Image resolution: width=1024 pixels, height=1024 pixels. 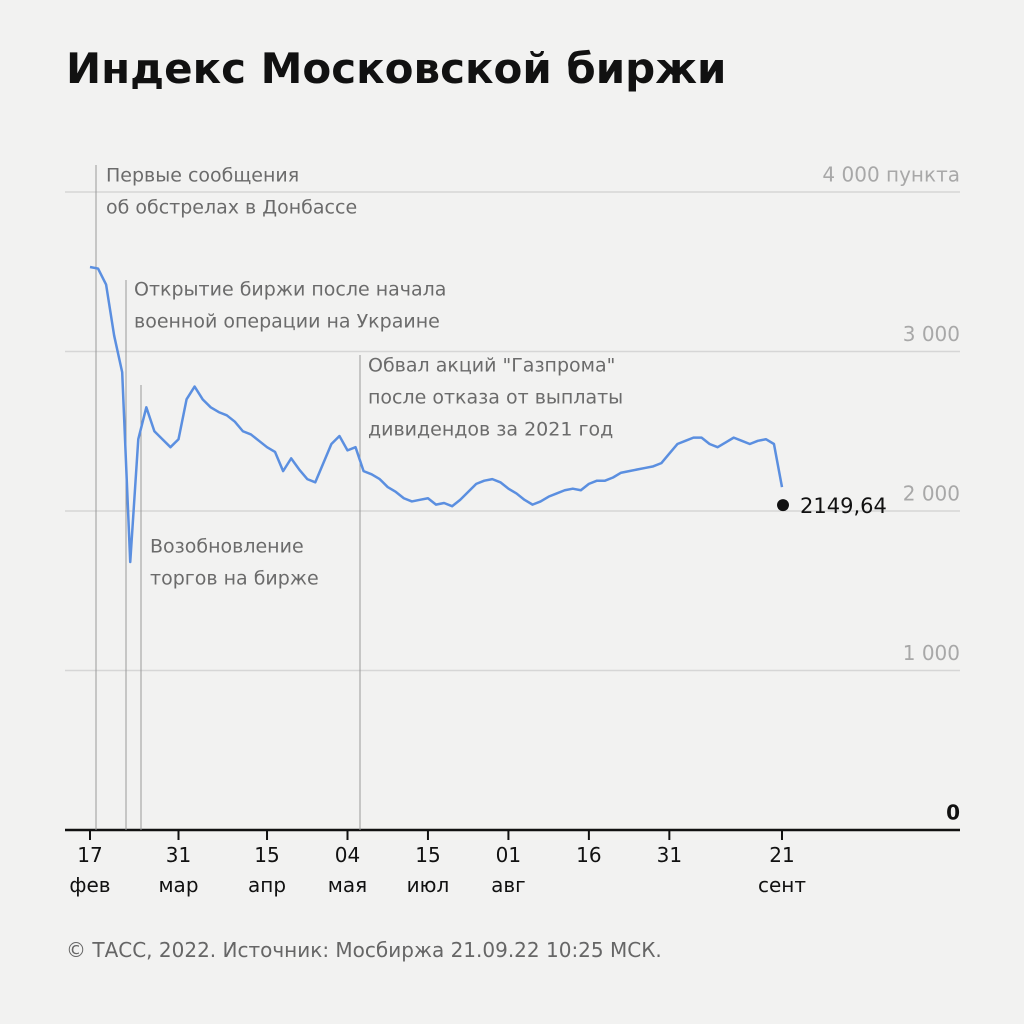 What do you see at coordinates (843, 506) in the screenshot?
I see `end-label: 2149,64` at bounding box center [843, 506].